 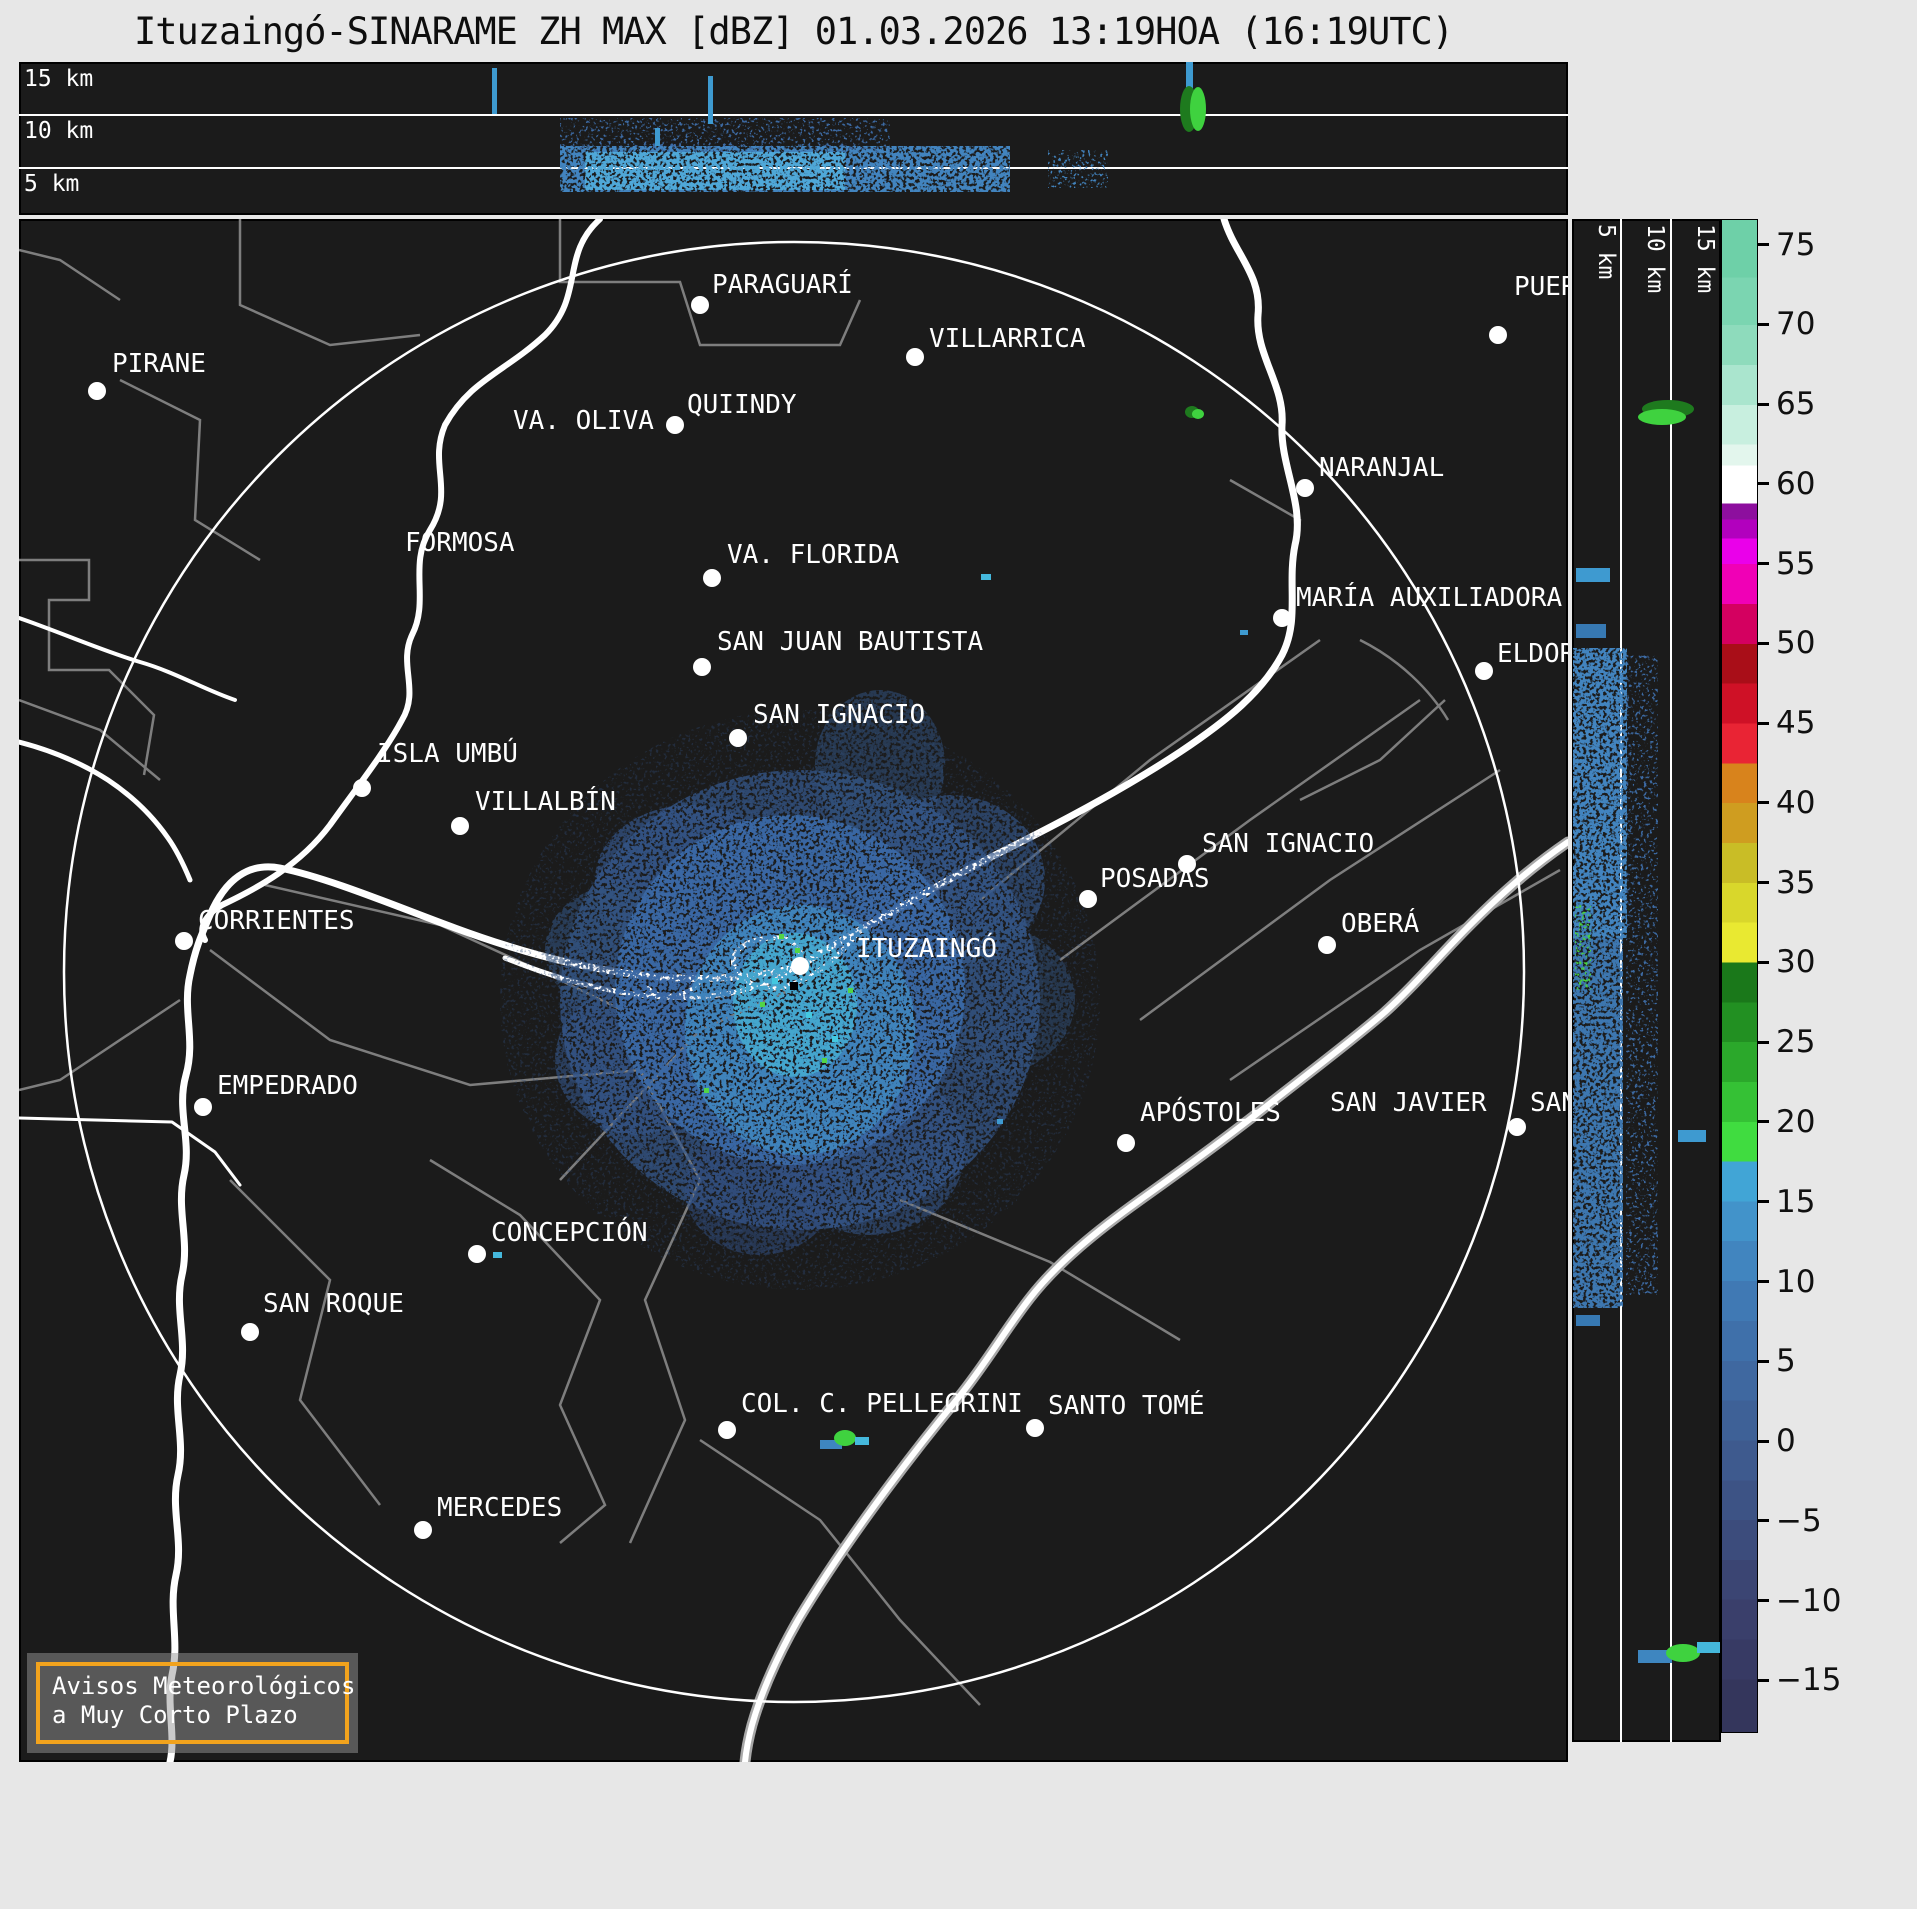 I want to click on top-panel-echoes, so click(x=849, y=127).